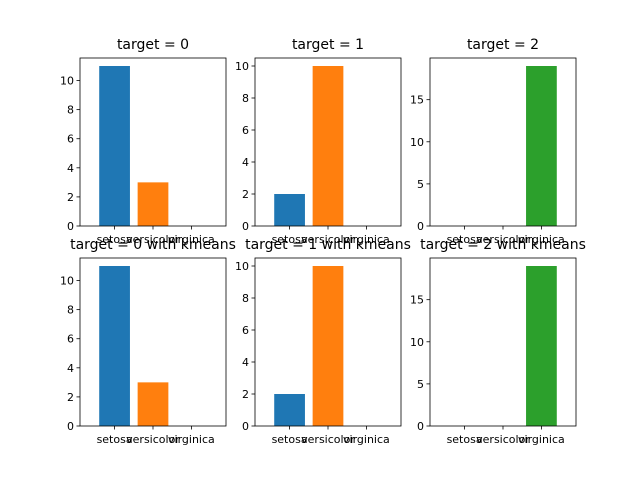 This screenshot has width=640, height=480. I want to click on subplot-title: target = 1 with kmeans, so click(328, 245).